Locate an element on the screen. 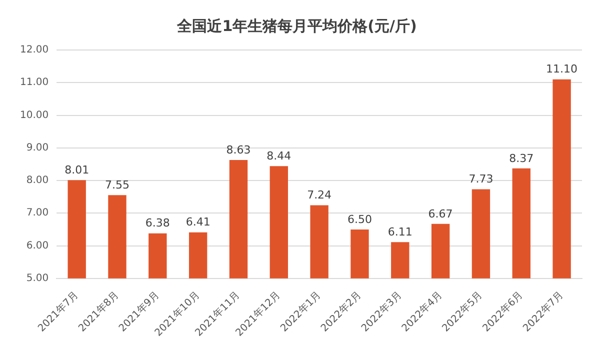  data-label: 8.63 is located at coordinates (238, 149).